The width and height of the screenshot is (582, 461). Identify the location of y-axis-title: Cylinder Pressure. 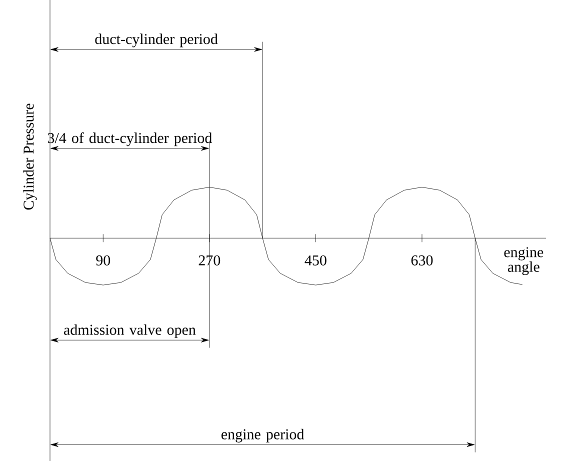
(30, 157).